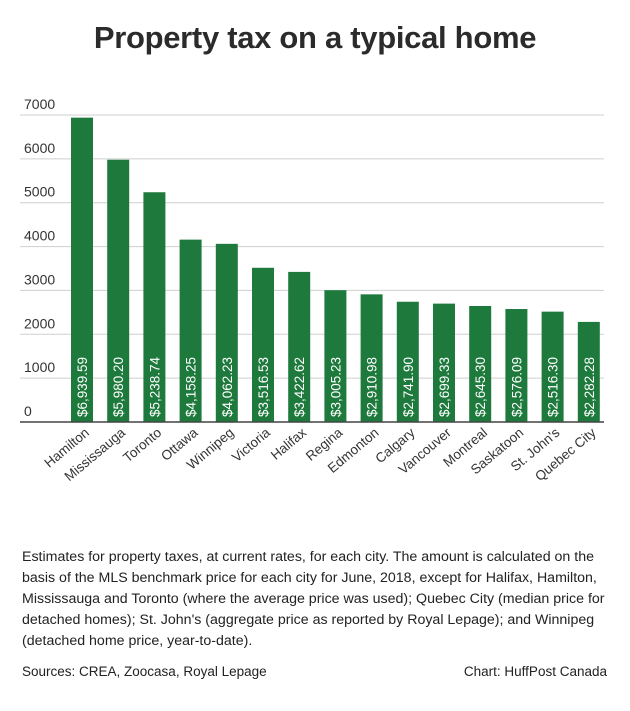 This screenshot has width=630, height=711. What do you see at coordinates (39, 192) in the screenshot?
I see `y-tick-label: 5000` at bounding box center [39, 192].